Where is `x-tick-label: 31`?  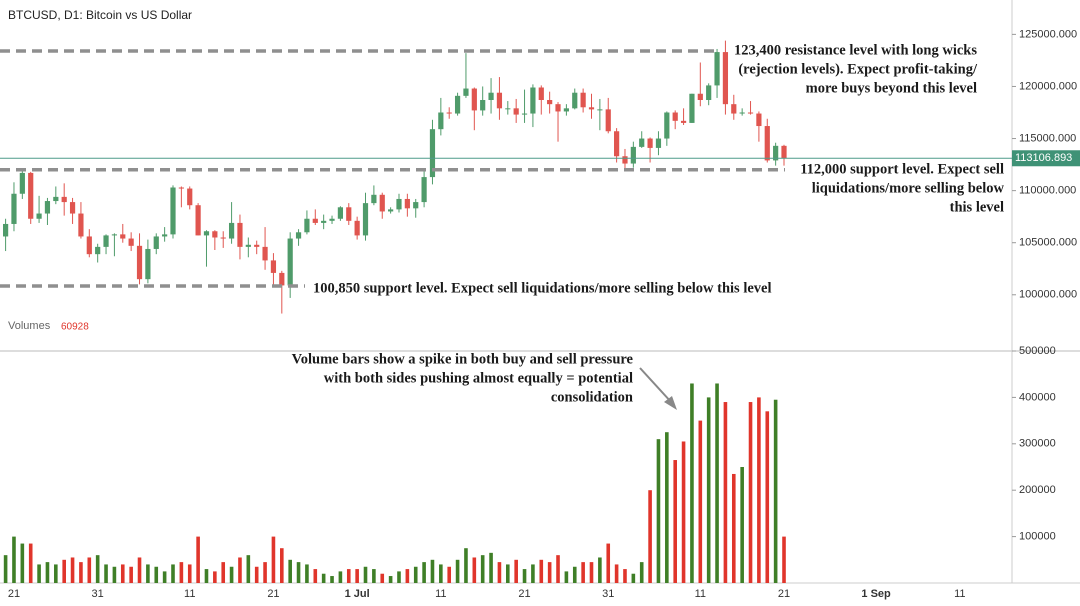 x-tick-label: 31 is located at coordinates (608, 594).